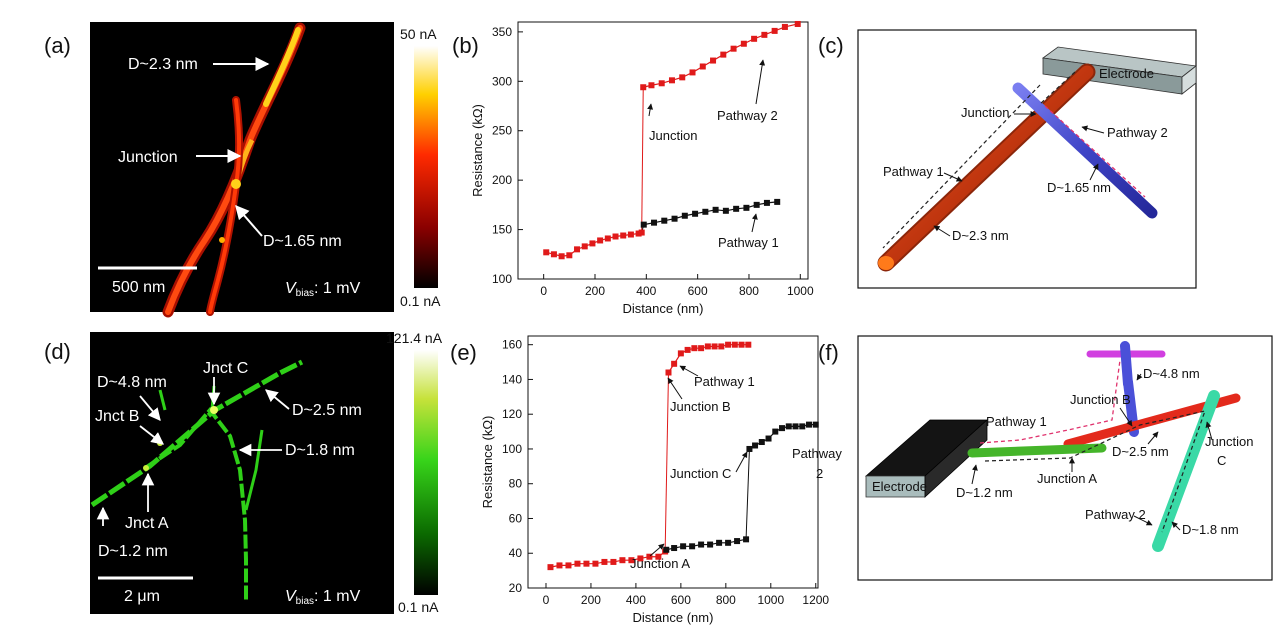  I want to click on panel-label-d: (d), so click(57, 351).